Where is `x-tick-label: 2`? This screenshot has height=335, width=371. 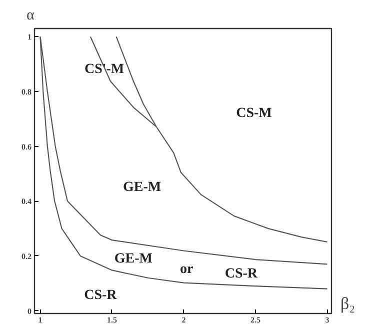
x-tick-label: 2 is located at coordinates (184, 320).